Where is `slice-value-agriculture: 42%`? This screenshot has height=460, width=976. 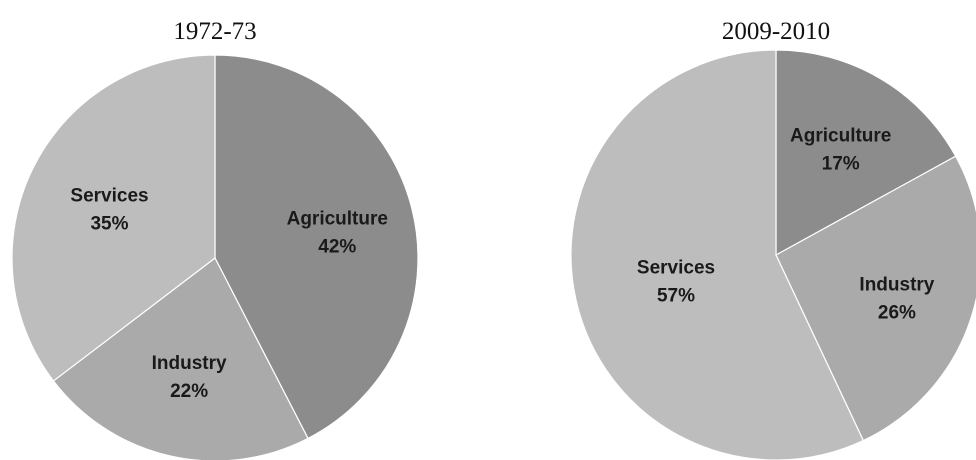 slice-value-agriculture: 42% is located at coordinates (337, 246).